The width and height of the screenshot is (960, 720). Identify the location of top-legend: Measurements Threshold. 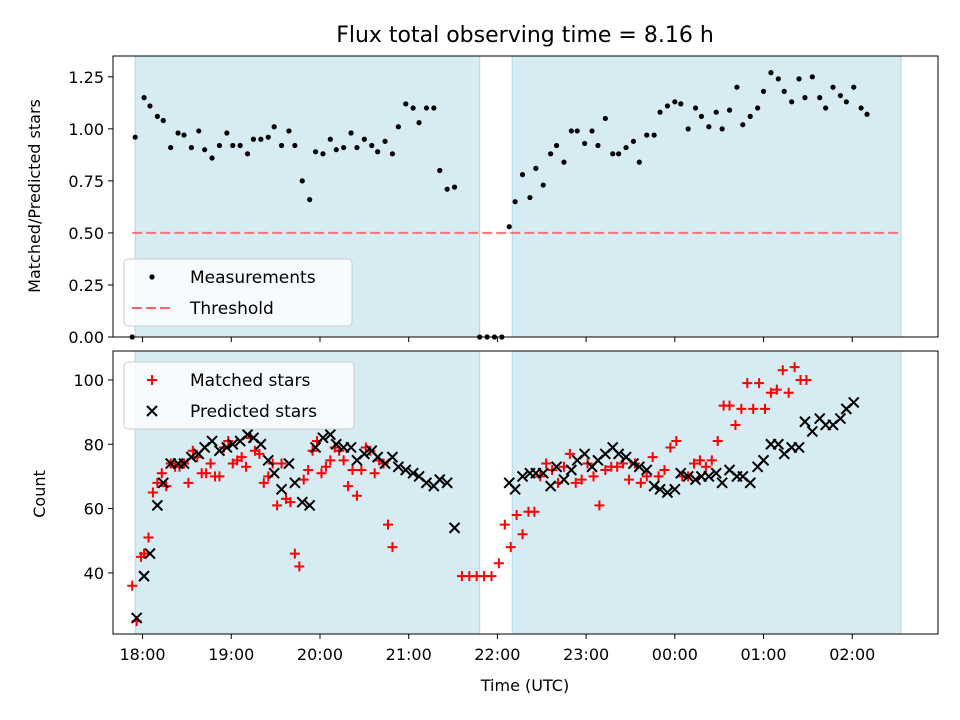
(238, 292).